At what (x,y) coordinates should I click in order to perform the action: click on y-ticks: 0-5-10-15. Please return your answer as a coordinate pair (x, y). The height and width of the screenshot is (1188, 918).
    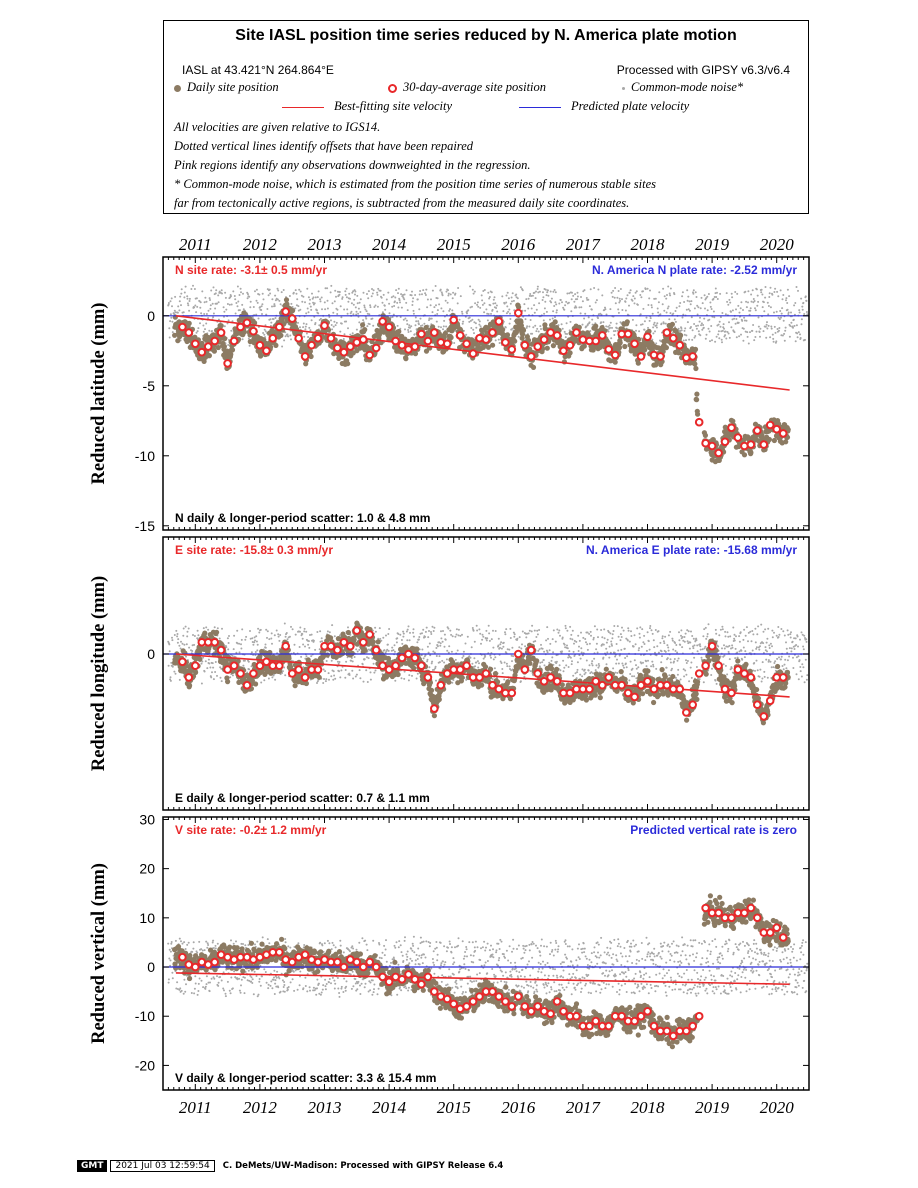
    Looking at the image, I should click on (472, 421).